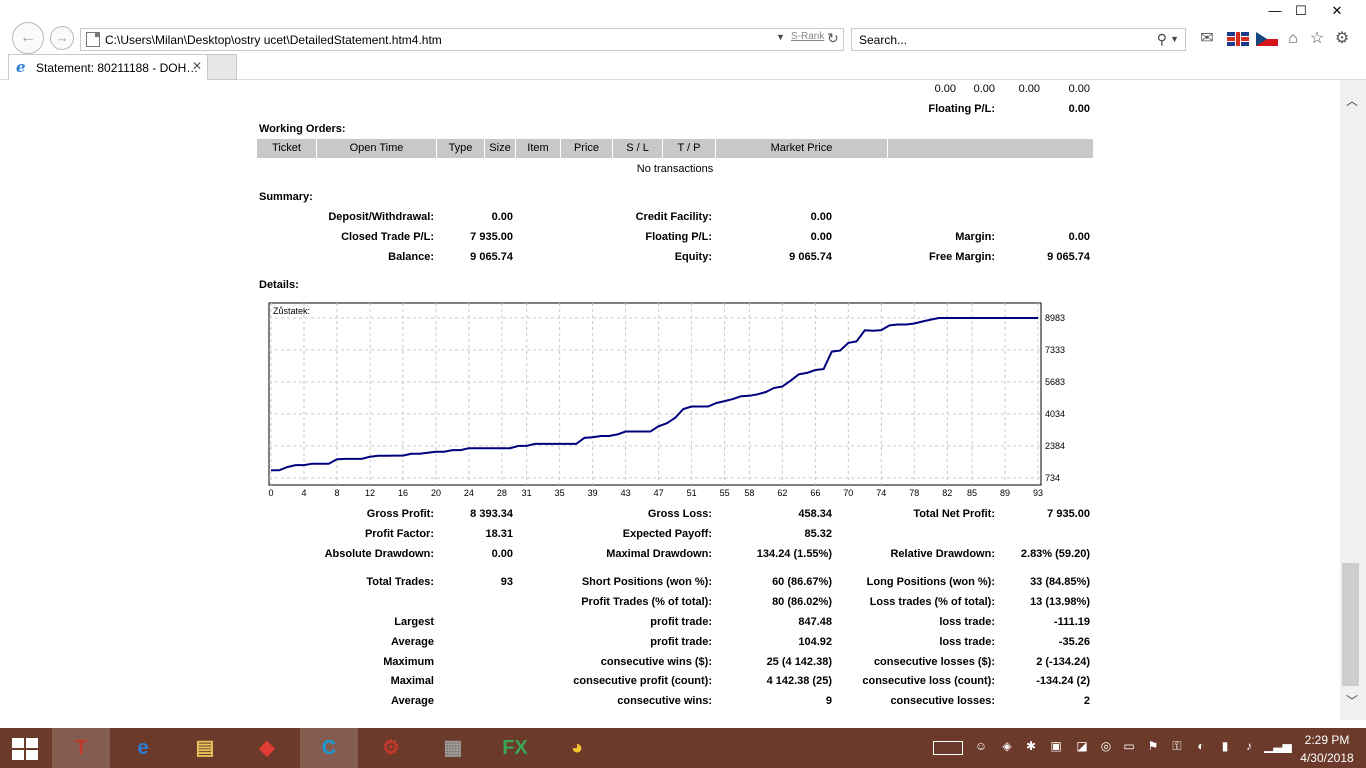 This screenshot has width=1366, height=768. What do you see at coordinates (1353, 400) in the screenshot?
I see `vertical-scrollbar: ︿ ﹀` at bounding box center [1353, 400].